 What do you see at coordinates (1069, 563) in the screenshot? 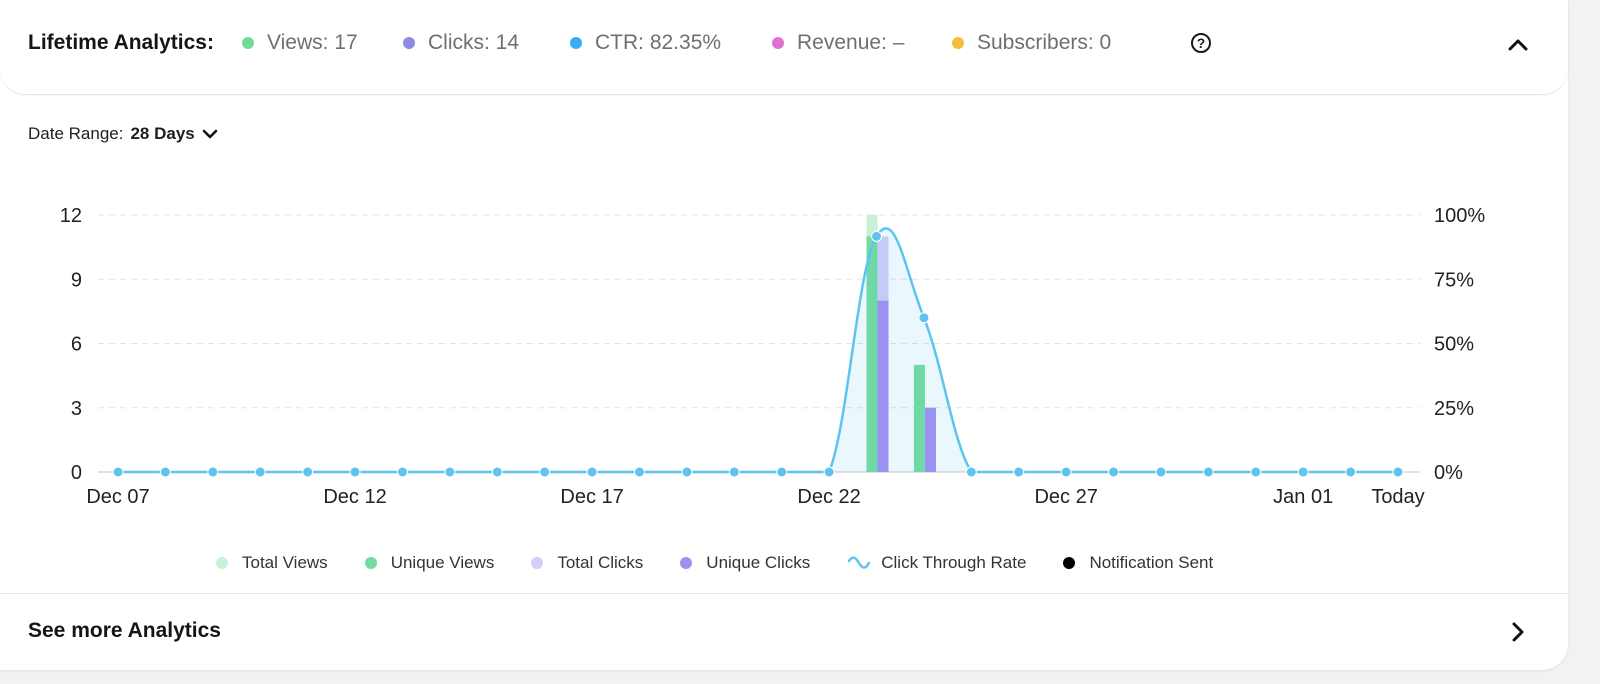
I see `notification-sent-dot` at bounding box center [1069, 563].